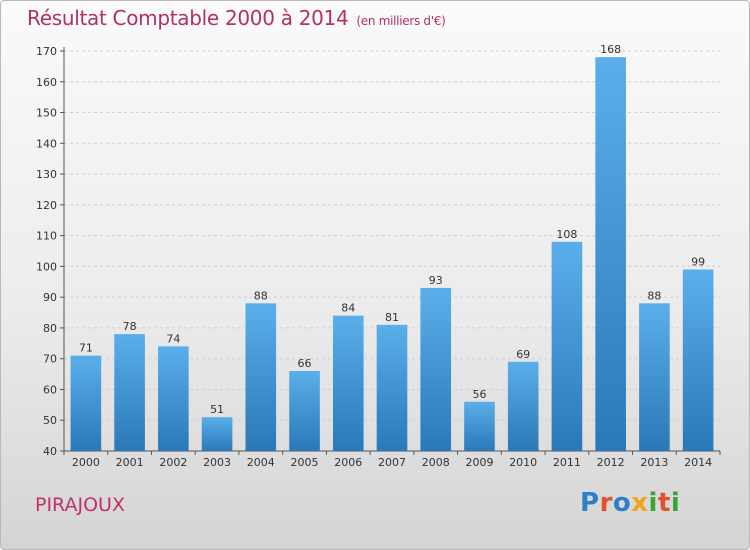 This screenshot has width=750, height=550. I want to click on x-tick-label-2005: 2005, so click(305, 462).